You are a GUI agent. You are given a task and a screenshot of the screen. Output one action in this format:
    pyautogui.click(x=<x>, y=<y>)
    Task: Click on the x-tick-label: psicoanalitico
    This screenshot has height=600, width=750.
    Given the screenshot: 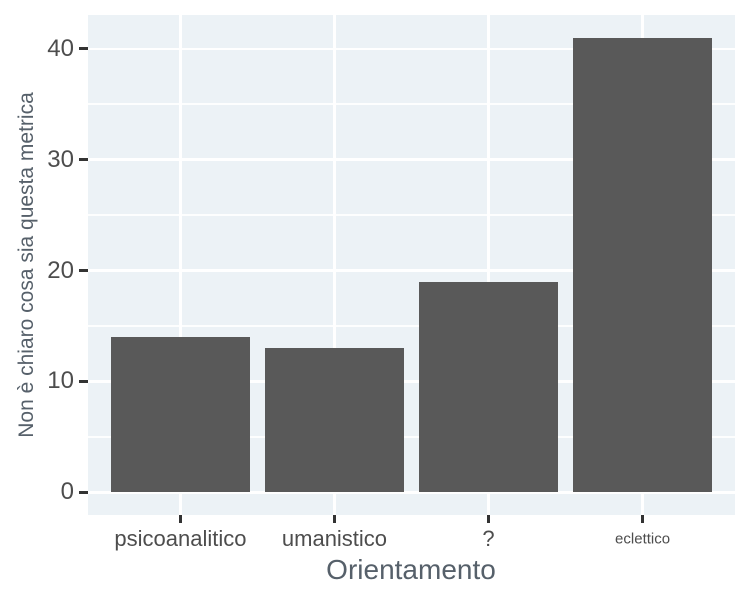 What is the action you would take?
    pyautogui.click(x=180, y=538)
    